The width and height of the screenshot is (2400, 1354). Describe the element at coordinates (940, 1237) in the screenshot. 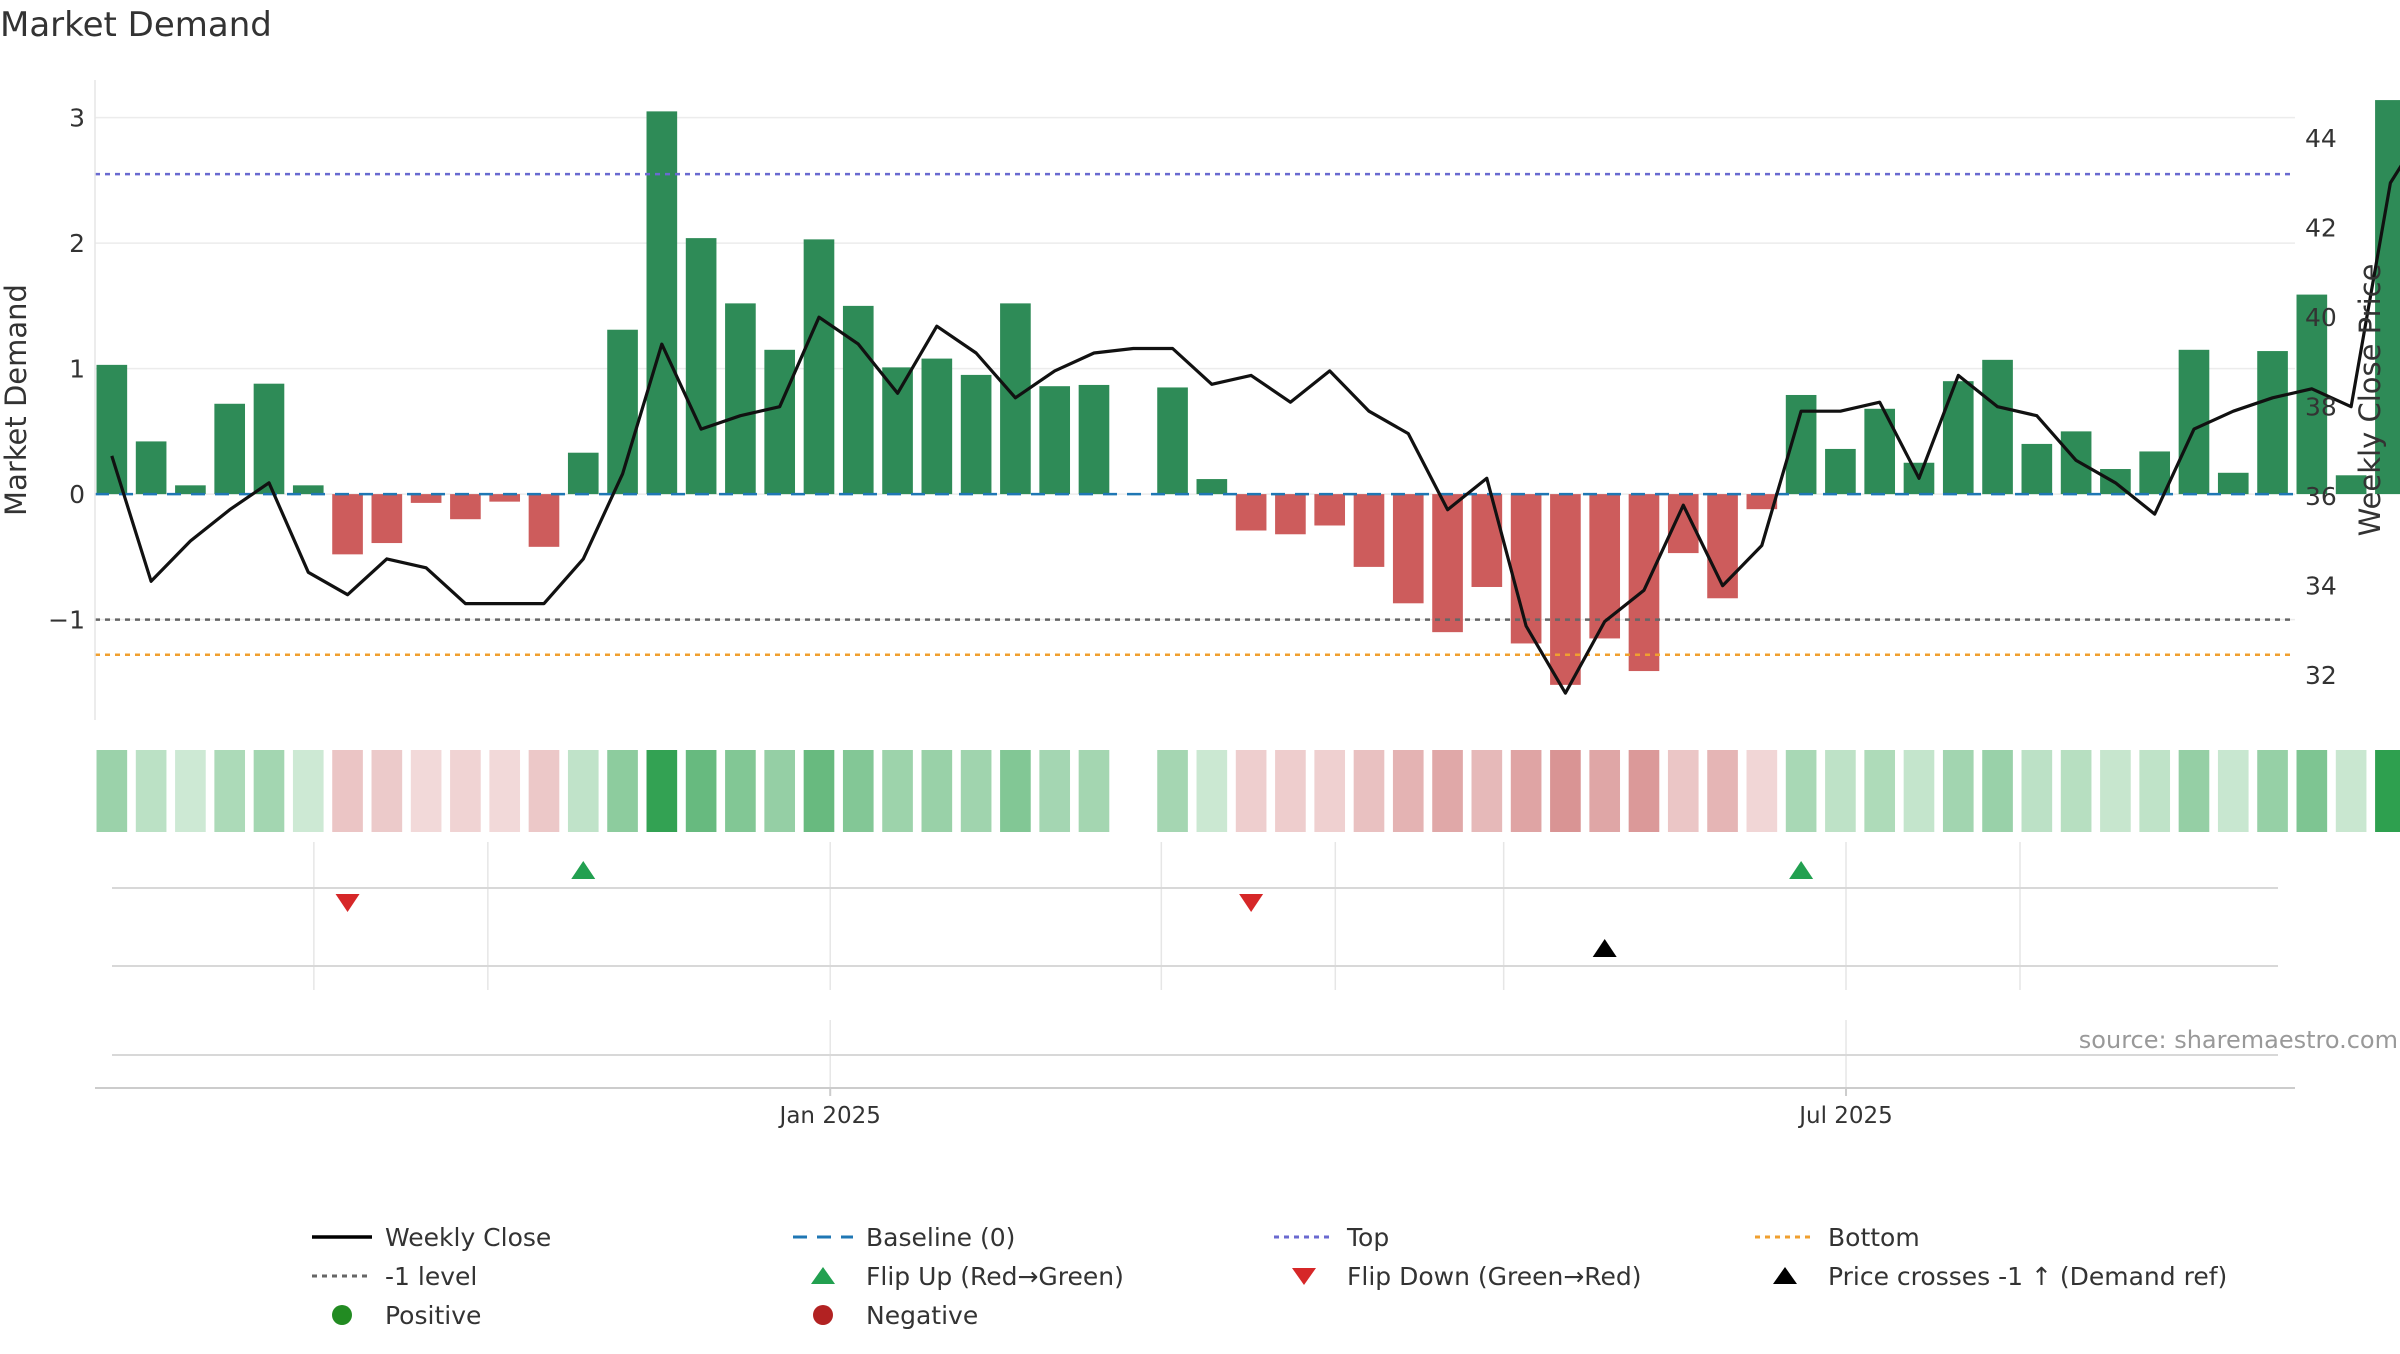

I see `legend-label: Baseline (0)` at that location.